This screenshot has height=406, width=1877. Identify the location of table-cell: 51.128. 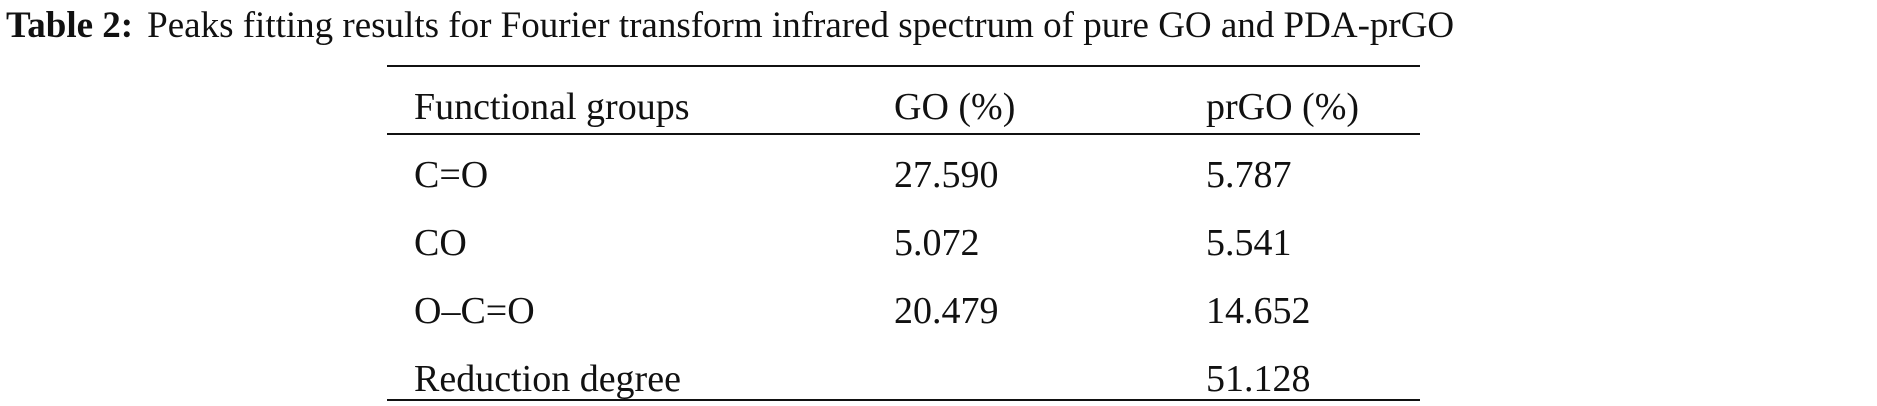
(1258, 379).